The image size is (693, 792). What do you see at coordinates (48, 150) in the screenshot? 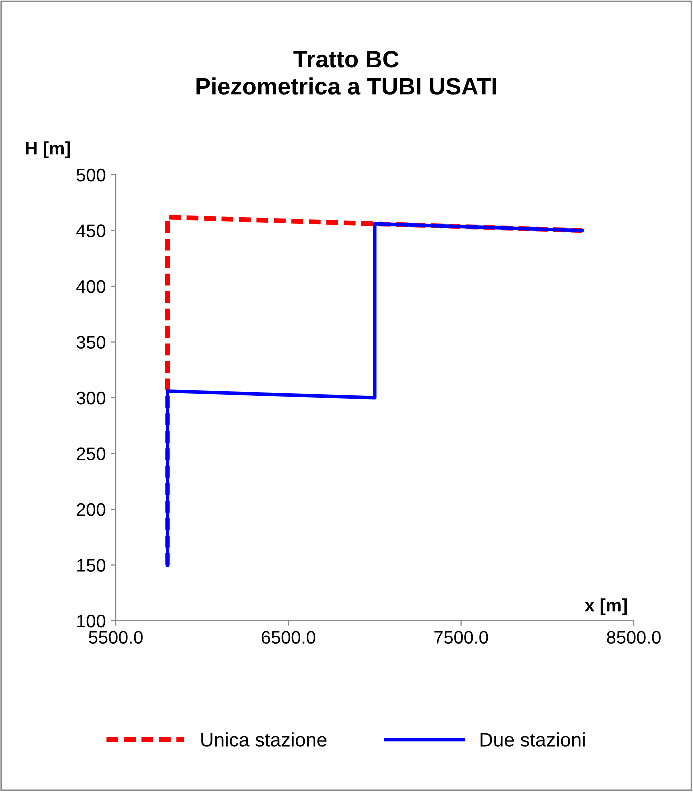
I see `y-axis-title: H [m]` at bounding box center [48, 150].